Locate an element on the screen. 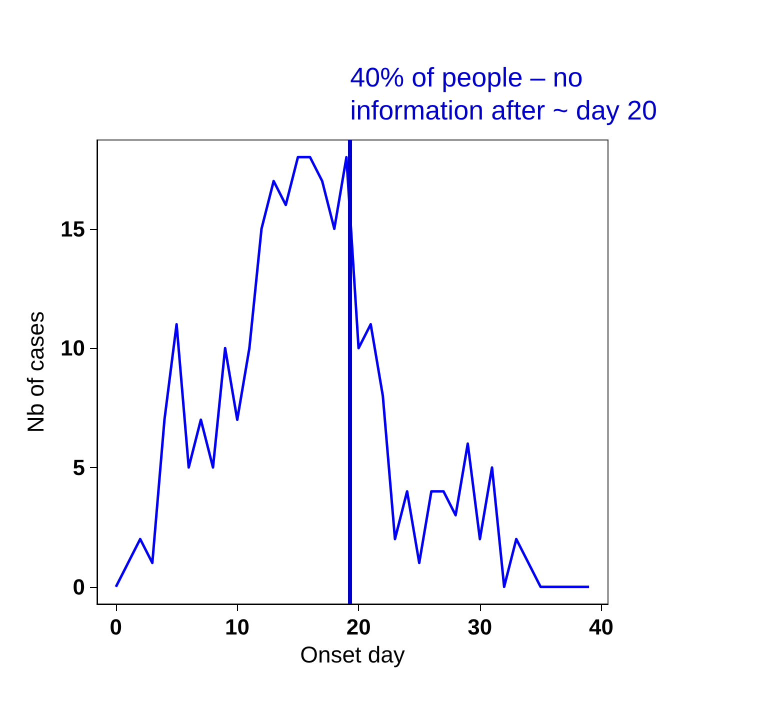  x-tick-label: 20 is located at coordinates (358, 627).